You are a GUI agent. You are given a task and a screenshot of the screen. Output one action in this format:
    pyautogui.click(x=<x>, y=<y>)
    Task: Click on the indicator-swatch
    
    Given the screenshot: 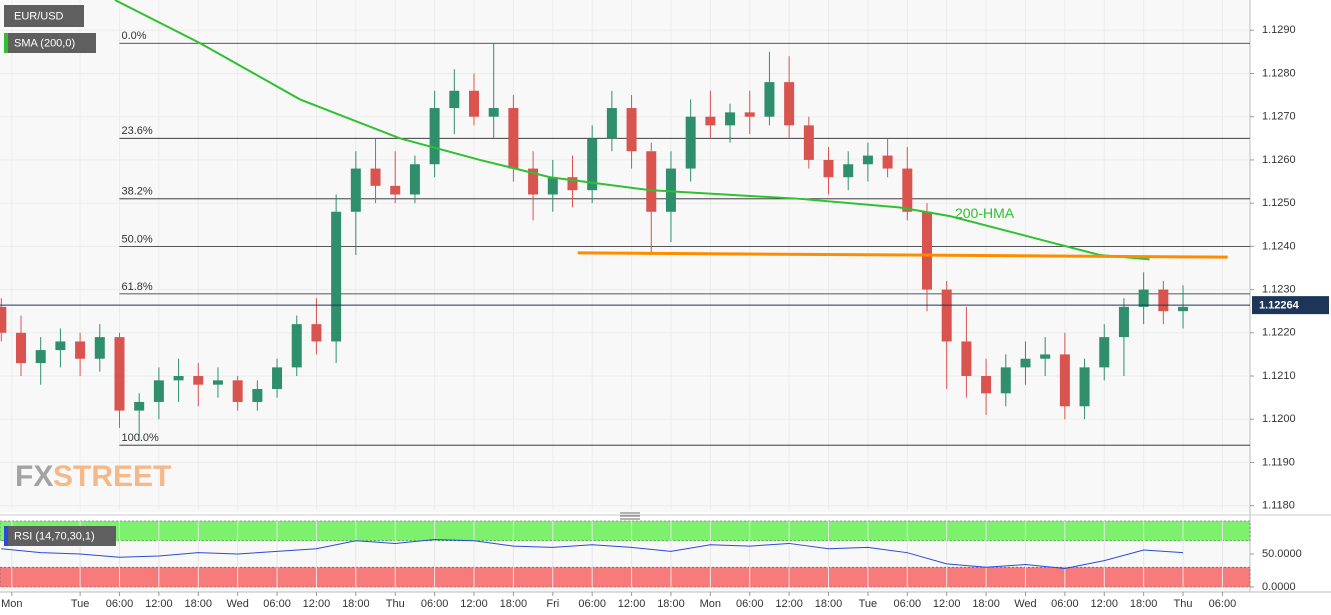 What is the action you would take?
    pyautogui.click(x=6, y=43)
    